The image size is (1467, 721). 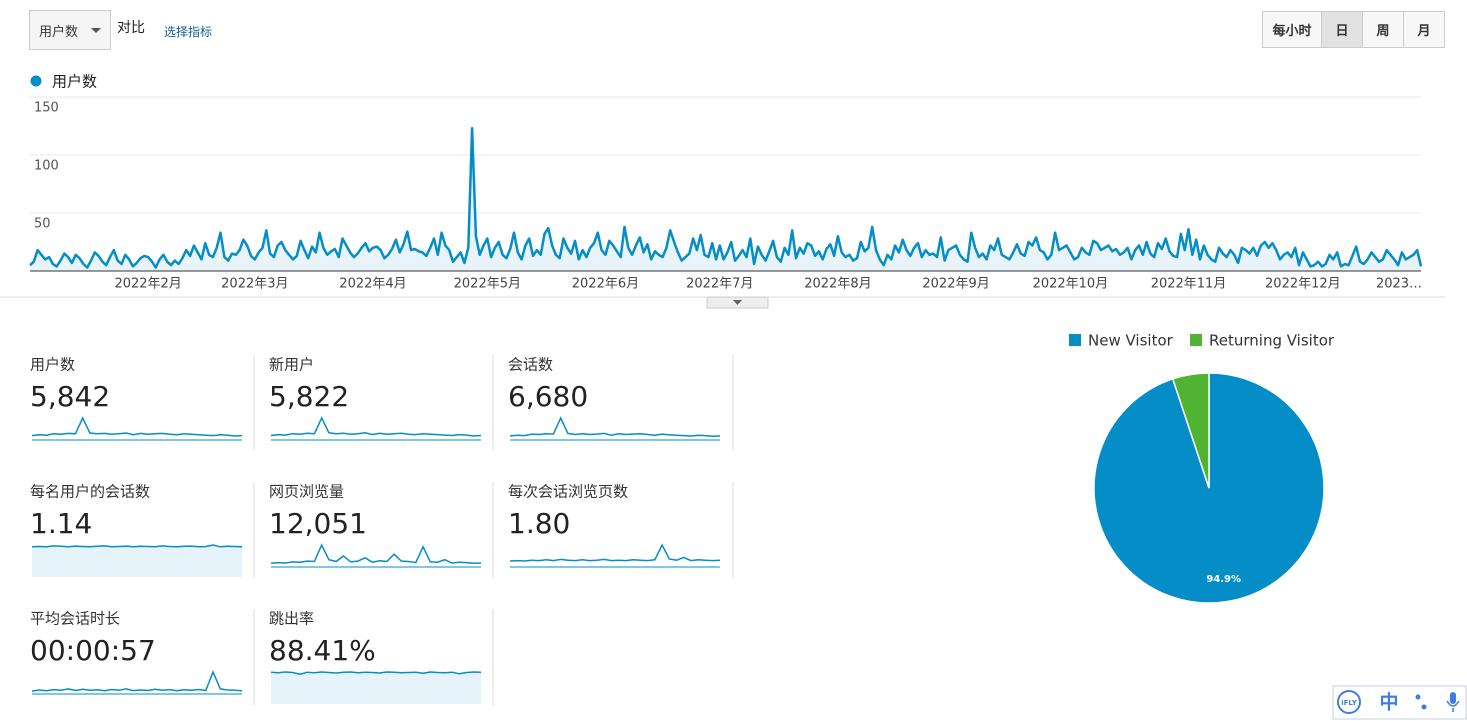 What do you see at coordinates (188, 32) in the screenshot?
I see `select-metric-link: 选择指标` at bounding box center [188, 32].